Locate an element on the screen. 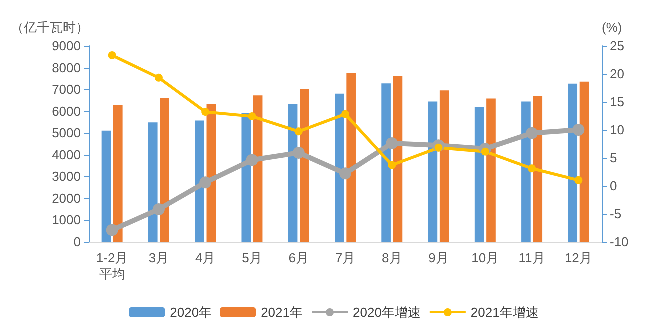 The height and width of the screenshot is (336, 668). x-tick-label: 9月 is located at coordinates (438, 258).